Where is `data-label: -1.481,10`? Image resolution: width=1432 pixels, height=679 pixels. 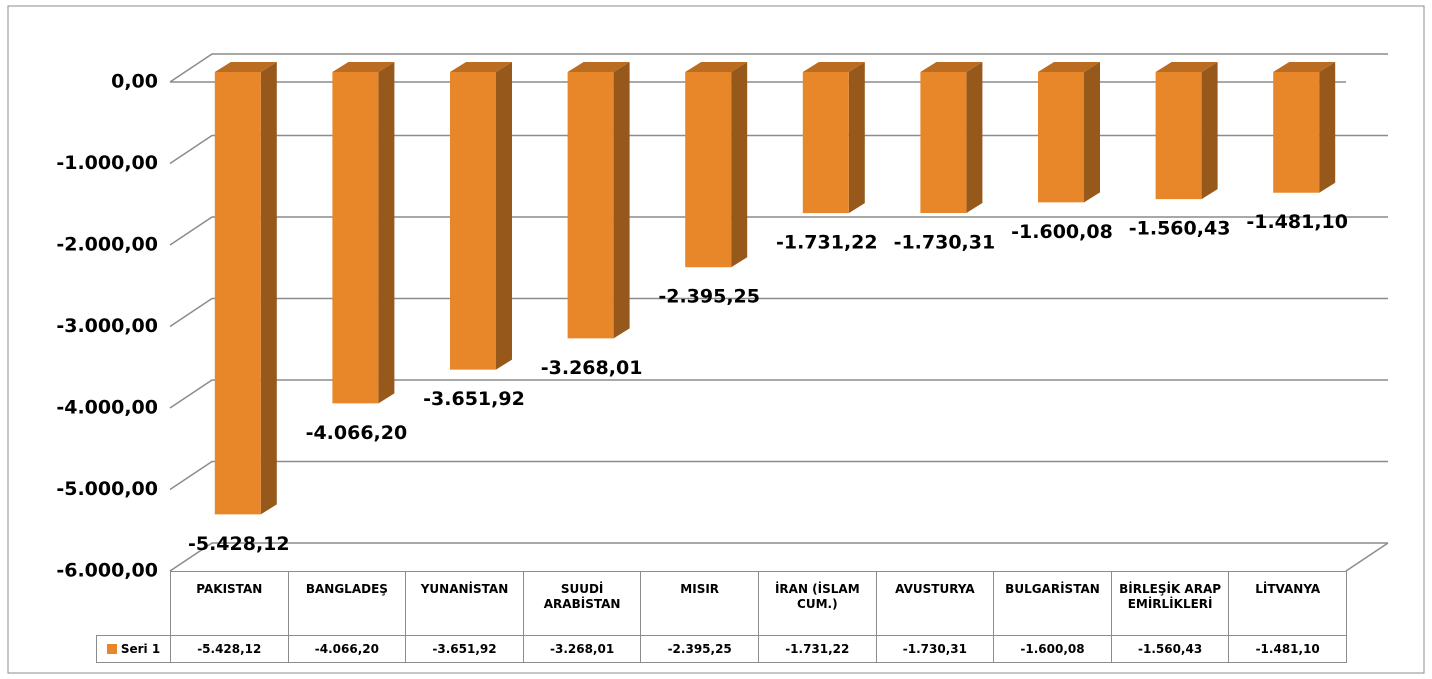
data-label: -1.481,10 is located at coordinates (1297, 222).